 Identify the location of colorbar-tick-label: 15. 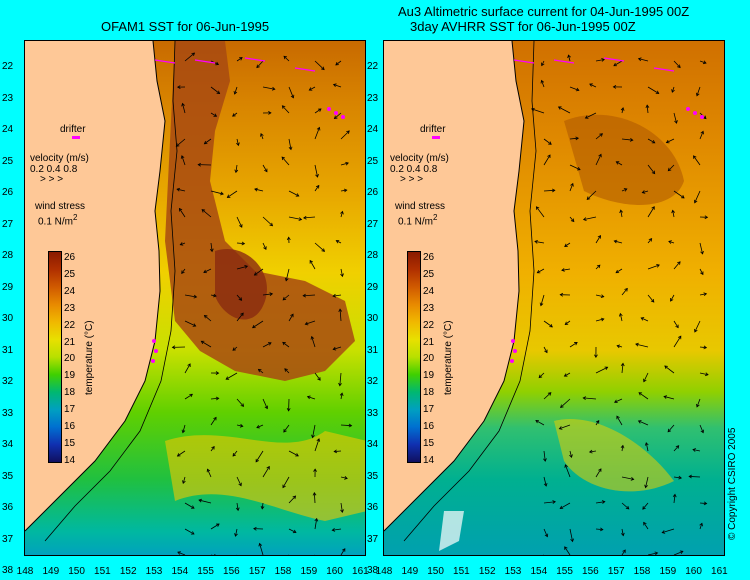
(429, 443).